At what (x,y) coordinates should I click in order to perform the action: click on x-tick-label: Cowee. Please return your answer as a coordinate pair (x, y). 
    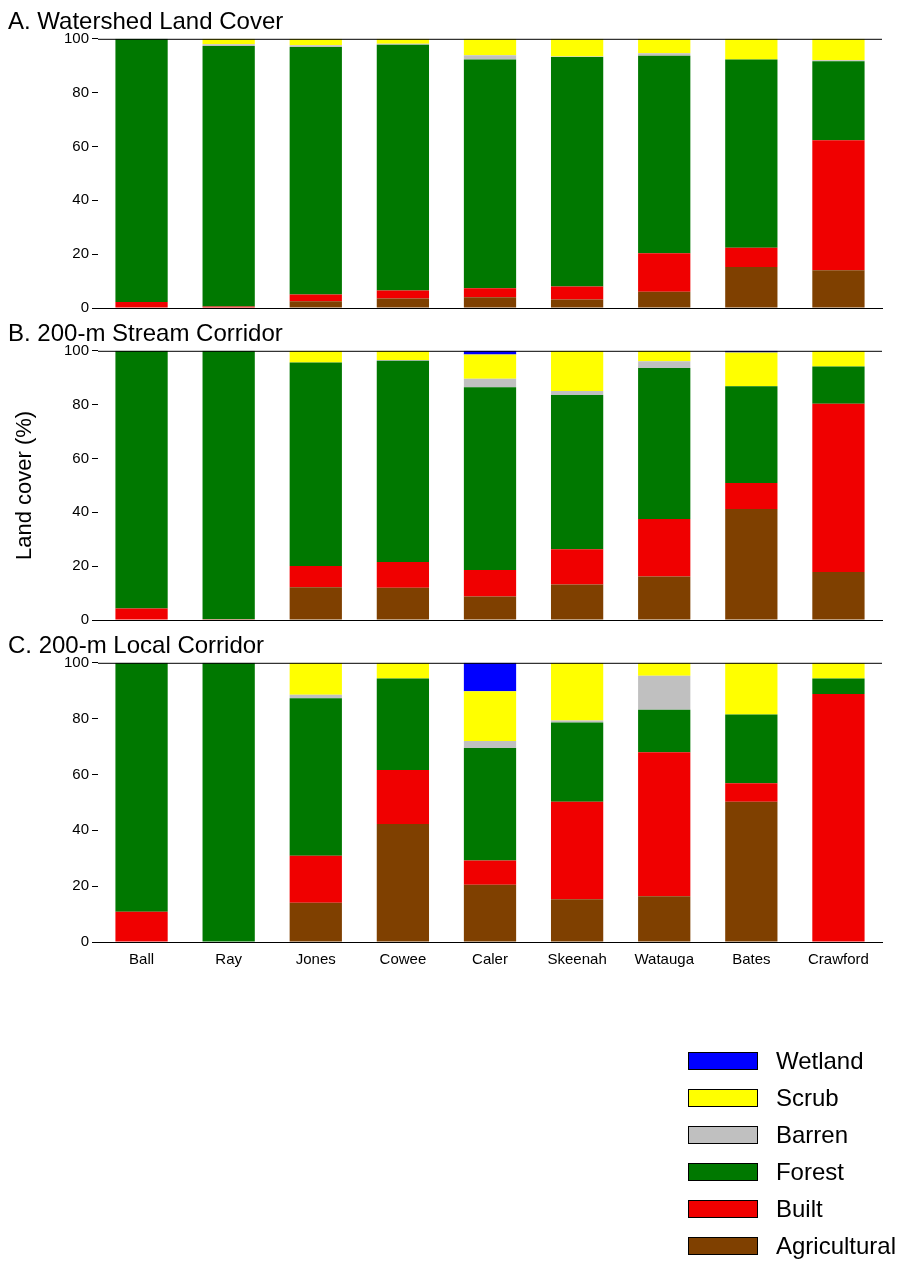
    Looking at the image, I should click on (403, 959).